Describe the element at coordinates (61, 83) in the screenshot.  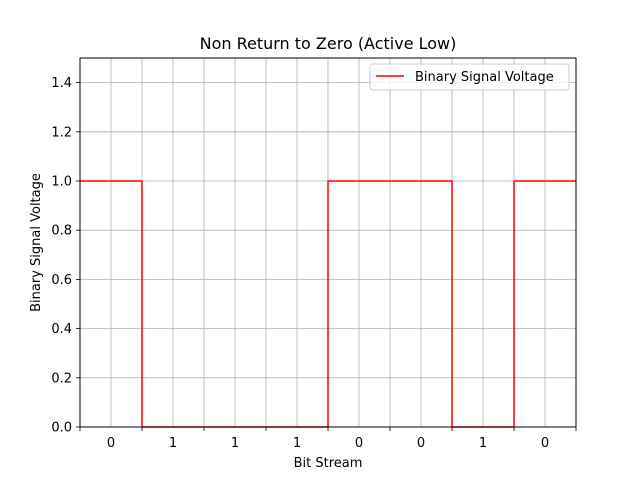
I see `y-tick-label: 1.4` at that location.